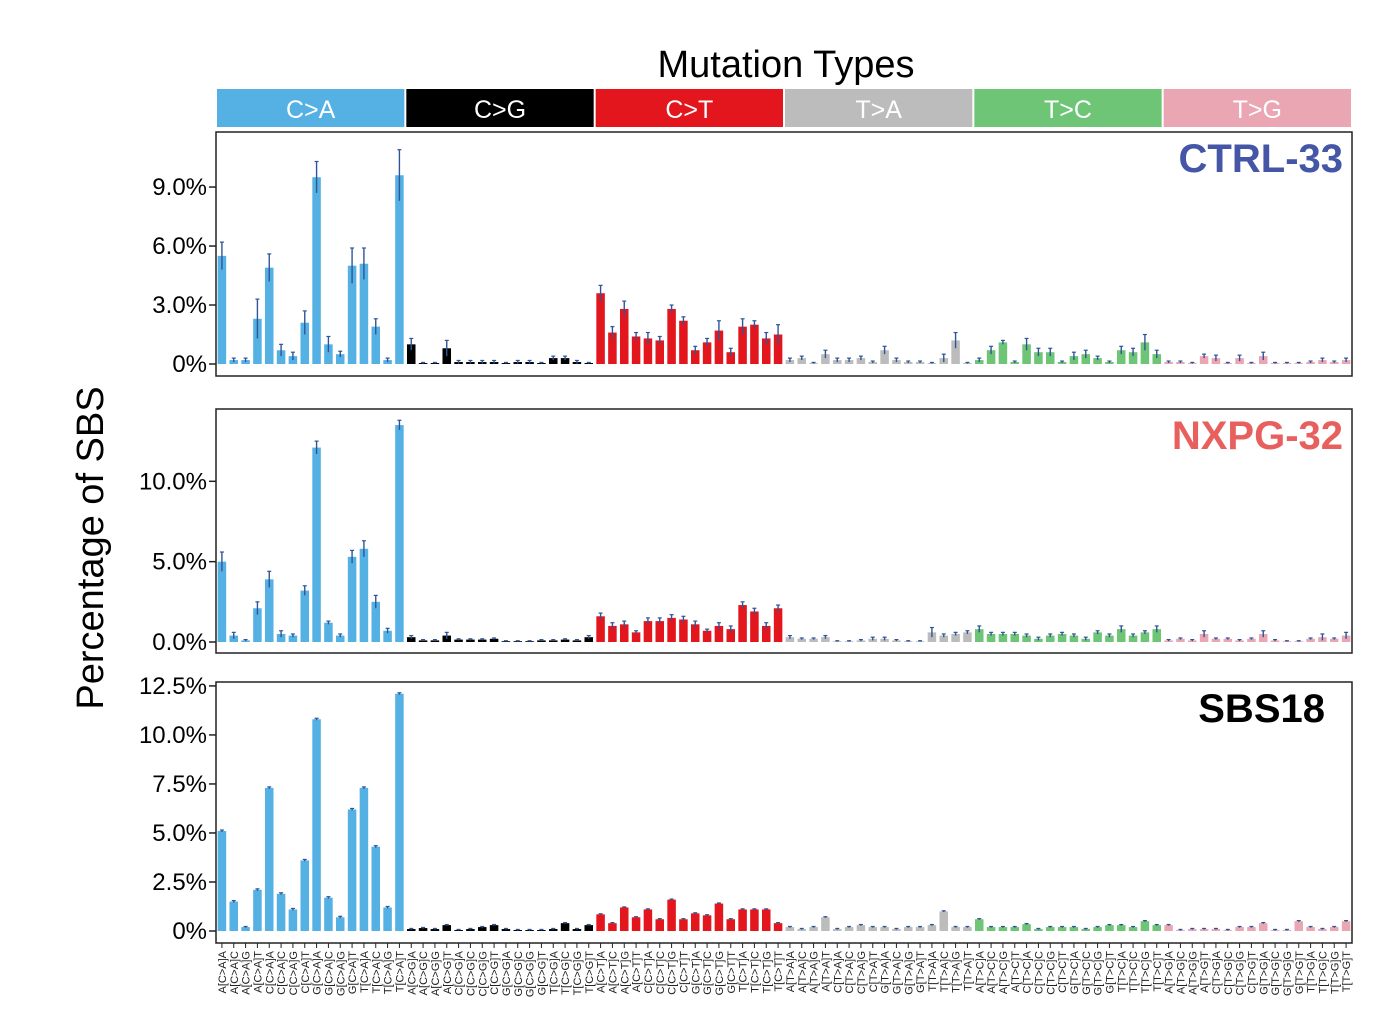  Describe the element at coordinates (1261, 159) in the screenshot. I see `panel-label-ctrl-33: CTRL-33` at that location.